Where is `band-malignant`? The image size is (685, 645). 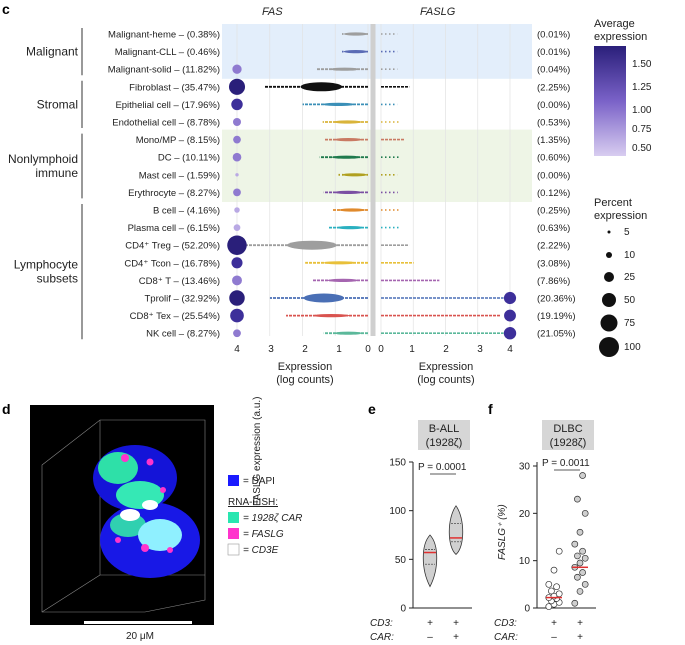
band-malignant is located at coordinates (377, 51).